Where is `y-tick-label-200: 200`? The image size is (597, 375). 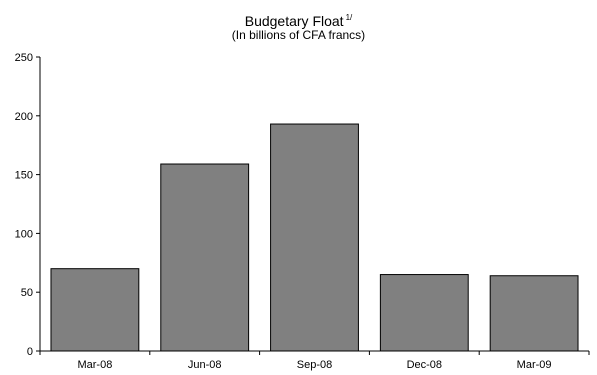
y-tick-label-200: 200 is located at coordinates (24, 117).